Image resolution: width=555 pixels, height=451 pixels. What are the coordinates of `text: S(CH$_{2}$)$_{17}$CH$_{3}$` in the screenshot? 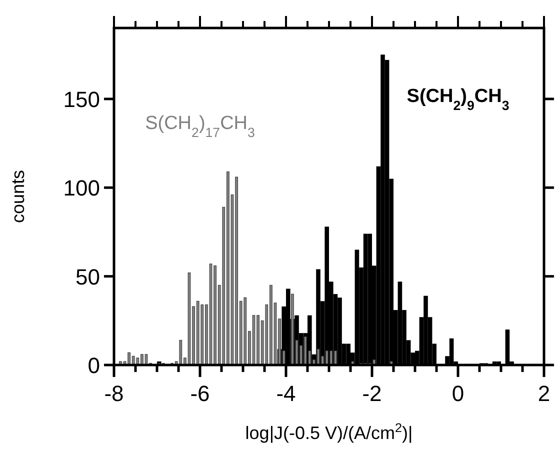 It's located at (200, 126).